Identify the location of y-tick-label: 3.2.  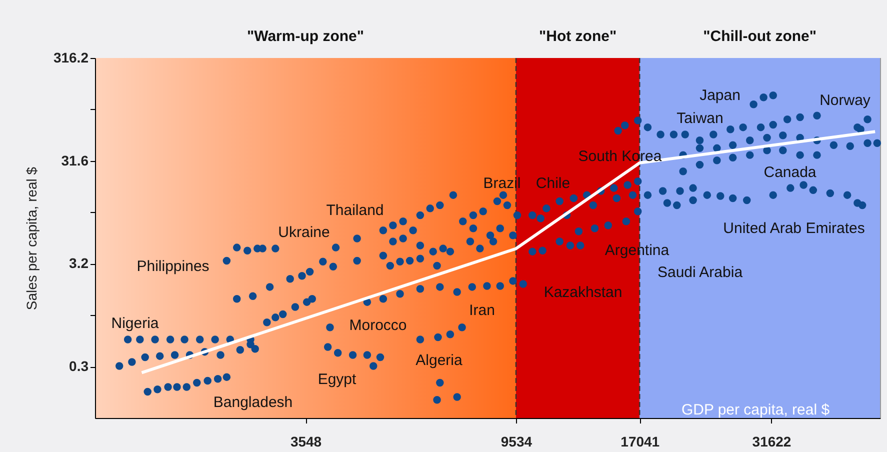
(79, 263).